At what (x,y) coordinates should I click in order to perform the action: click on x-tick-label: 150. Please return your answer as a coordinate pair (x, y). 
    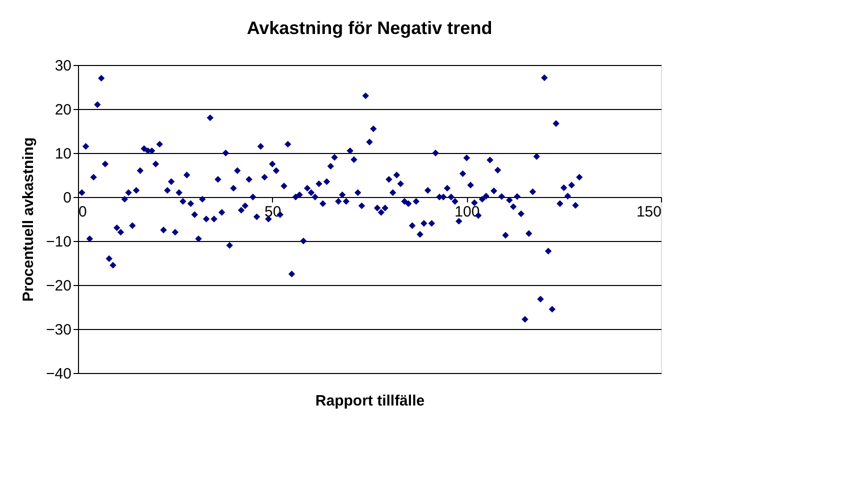
    Looking at the image, I should click on (649, 212).